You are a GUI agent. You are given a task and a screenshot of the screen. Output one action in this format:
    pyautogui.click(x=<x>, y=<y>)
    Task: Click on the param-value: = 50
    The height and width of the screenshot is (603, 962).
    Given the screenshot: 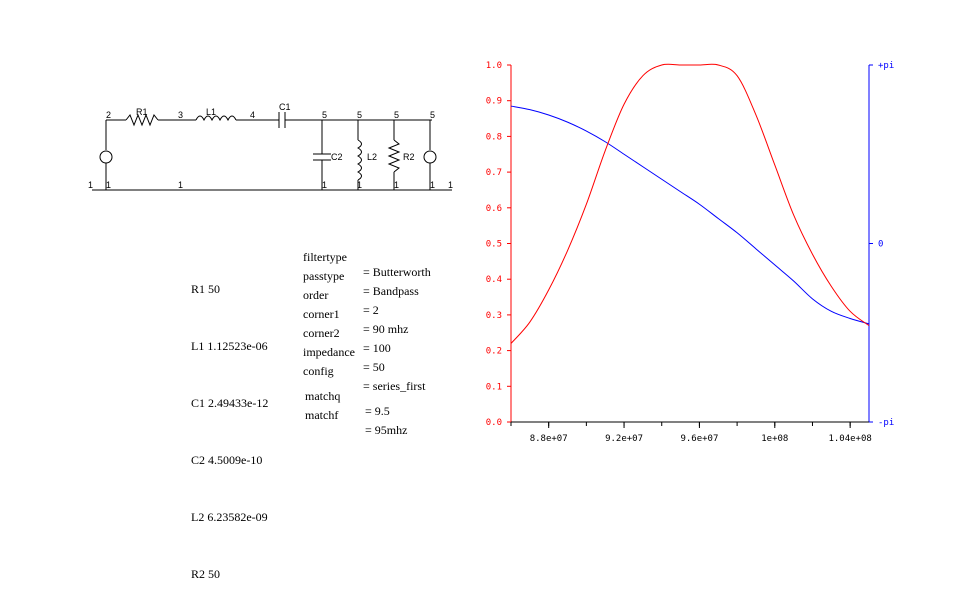 What is the action you would take?
    pyautogui.click(x=374, y=367)
    